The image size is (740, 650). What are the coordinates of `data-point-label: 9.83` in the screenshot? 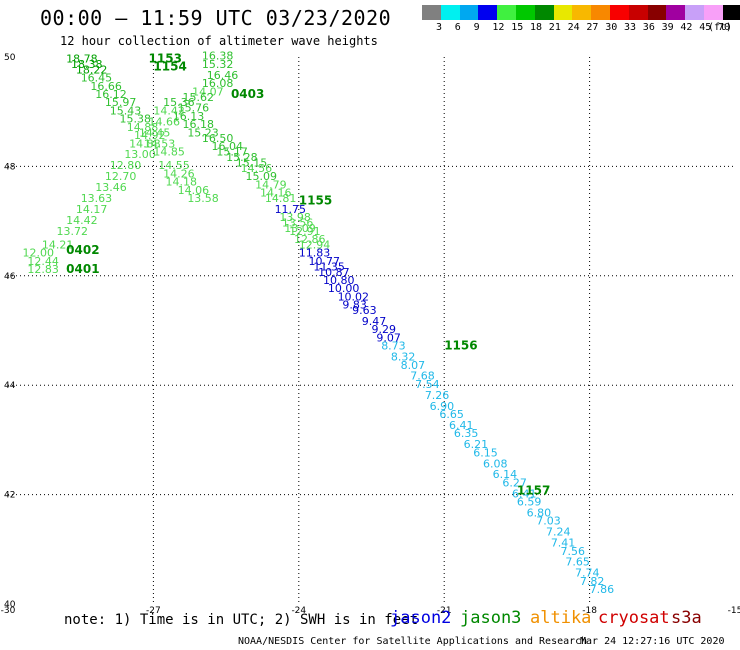 It's located at (354, 305).